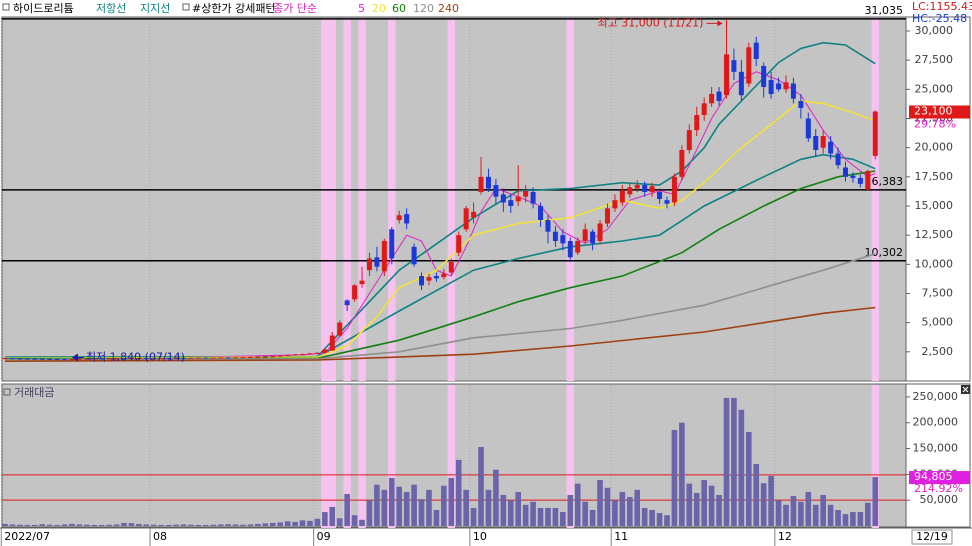  I want to click on annotation: 최저 1,840 (07/14), so click(135, 357).